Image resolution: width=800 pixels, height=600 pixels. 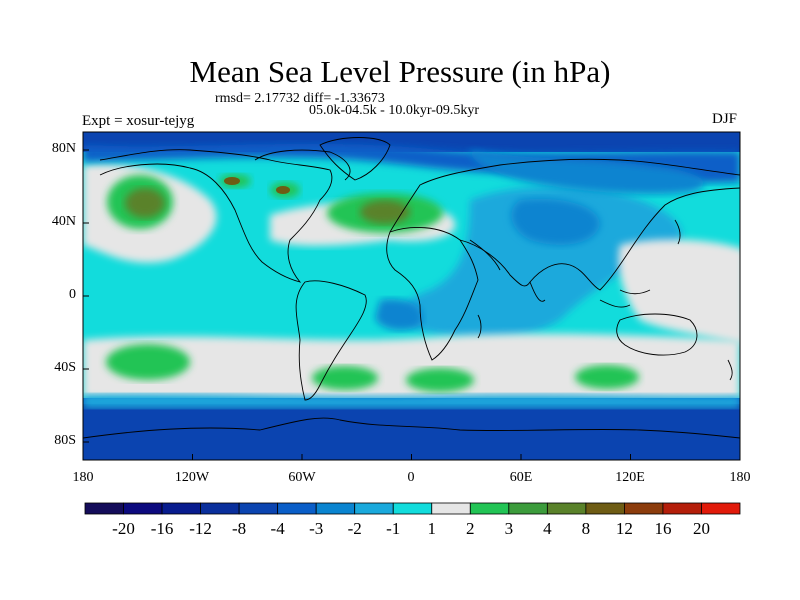 I want to click on stats-text: rmsd= 2.17732 diff= -1.33673, so click(x=300, y=98).